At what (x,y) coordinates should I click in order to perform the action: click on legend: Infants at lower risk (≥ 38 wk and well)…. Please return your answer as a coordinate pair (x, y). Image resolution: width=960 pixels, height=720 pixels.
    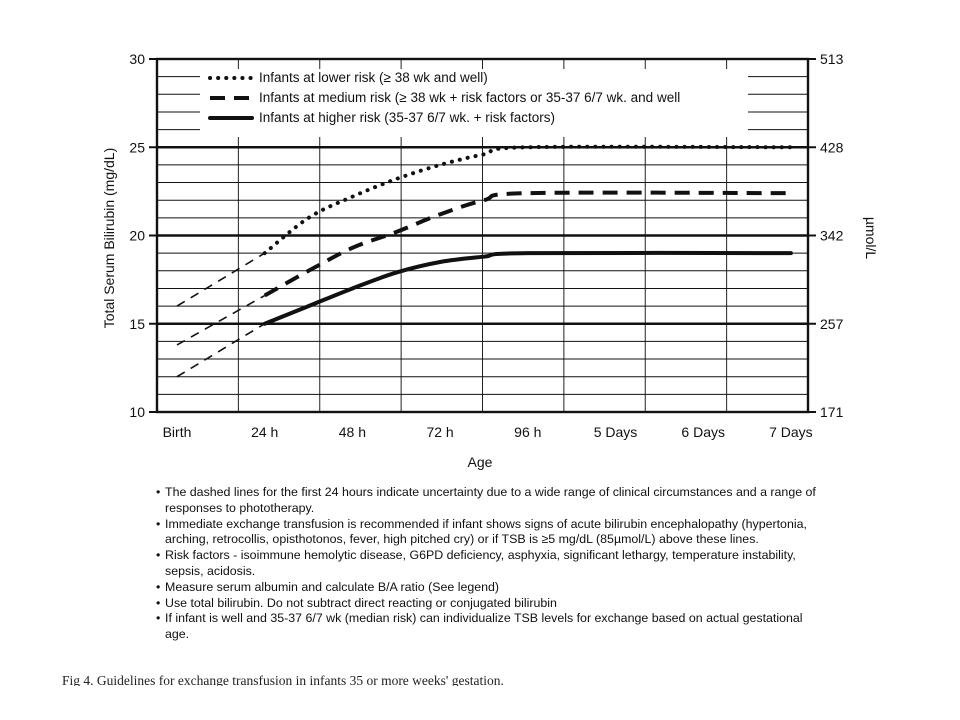
    Looking at the image, I should click on (474, 103).